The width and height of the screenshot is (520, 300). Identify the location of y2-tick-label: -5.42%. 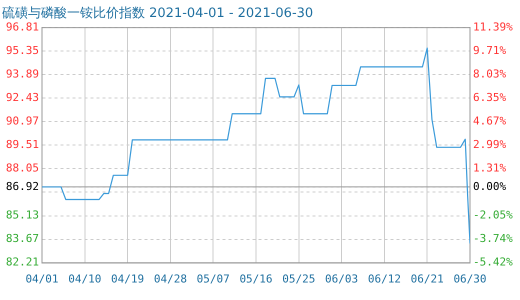
(493, 262).